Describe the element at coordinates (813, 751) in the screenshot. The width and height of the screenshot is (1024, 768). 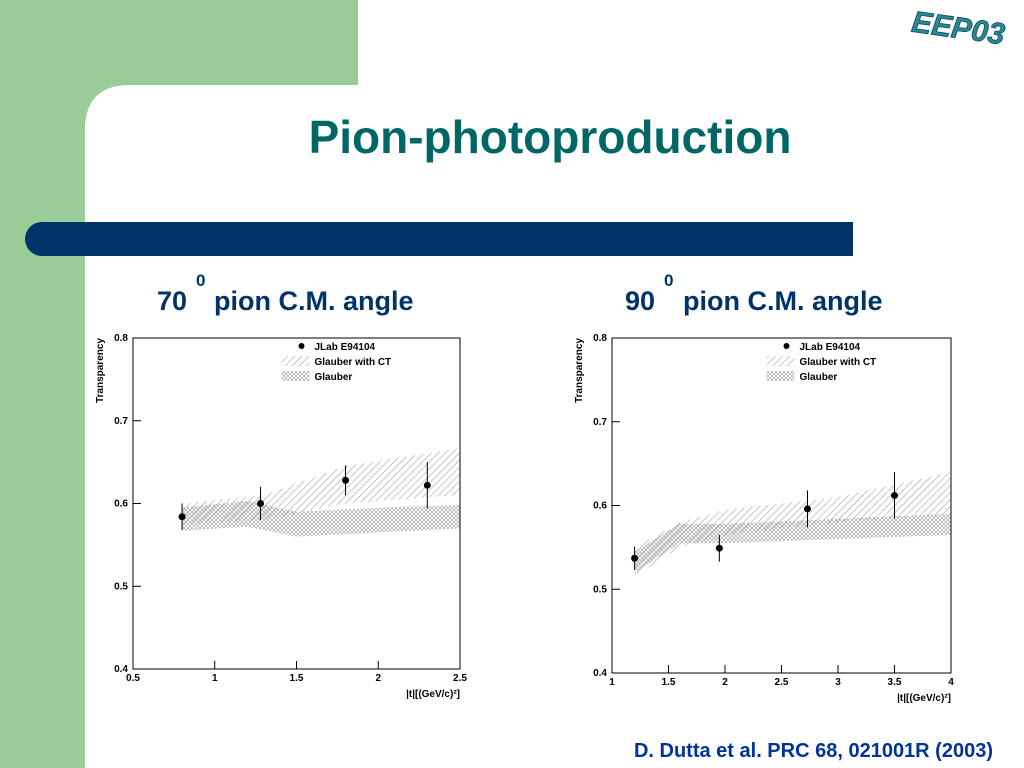
I see `citation: D. Dutta et al. PRC 68, 021001R (2003)` at that location.